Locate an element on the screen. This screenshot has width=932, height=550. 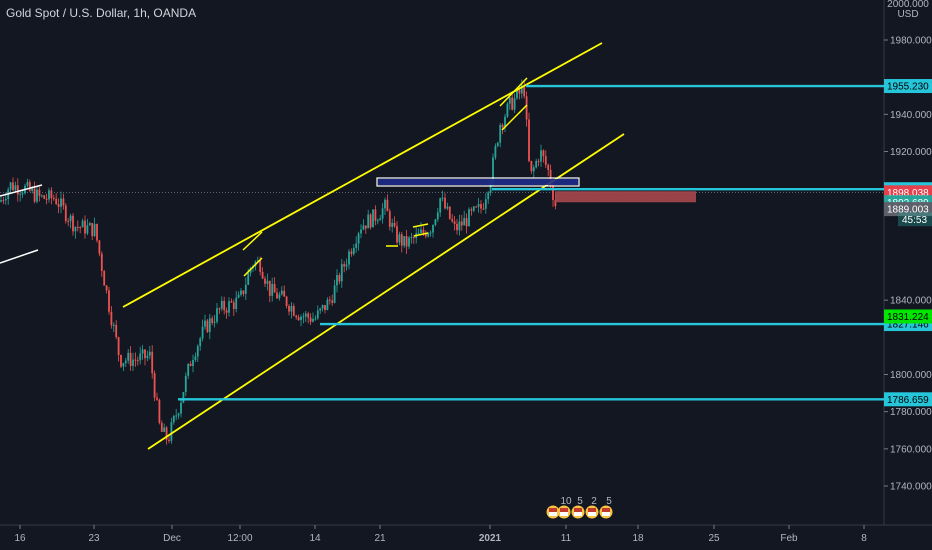
economic-events: 10 5 2 5 is located at coordinates (579, 507).